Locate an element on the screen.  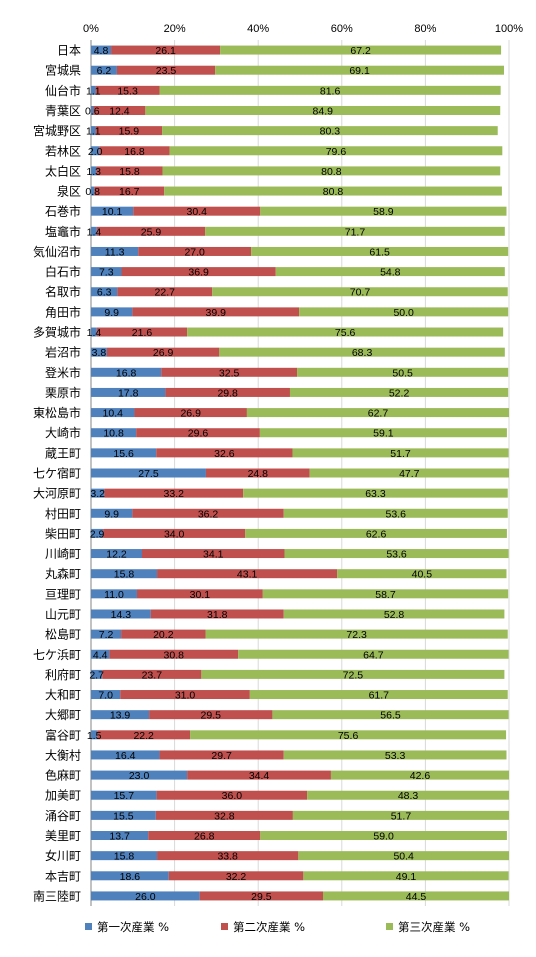
data-label: 51.7 is located at coordinates (400, 454).